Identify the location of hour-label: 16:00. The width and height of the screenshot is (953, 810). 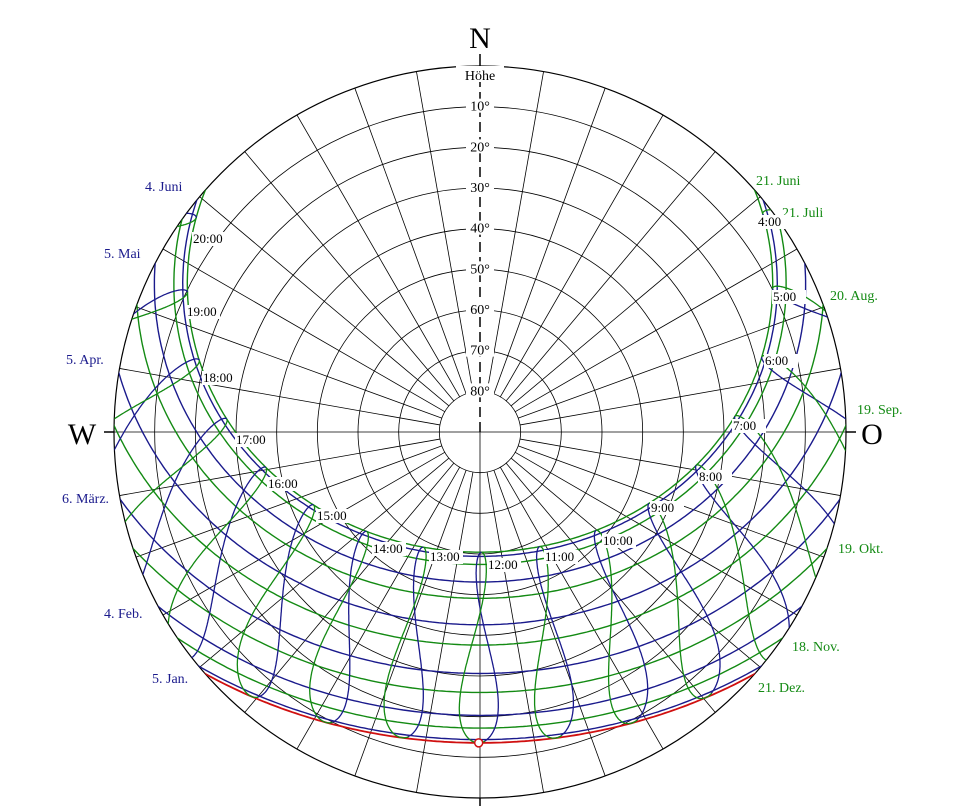
(283, 483).